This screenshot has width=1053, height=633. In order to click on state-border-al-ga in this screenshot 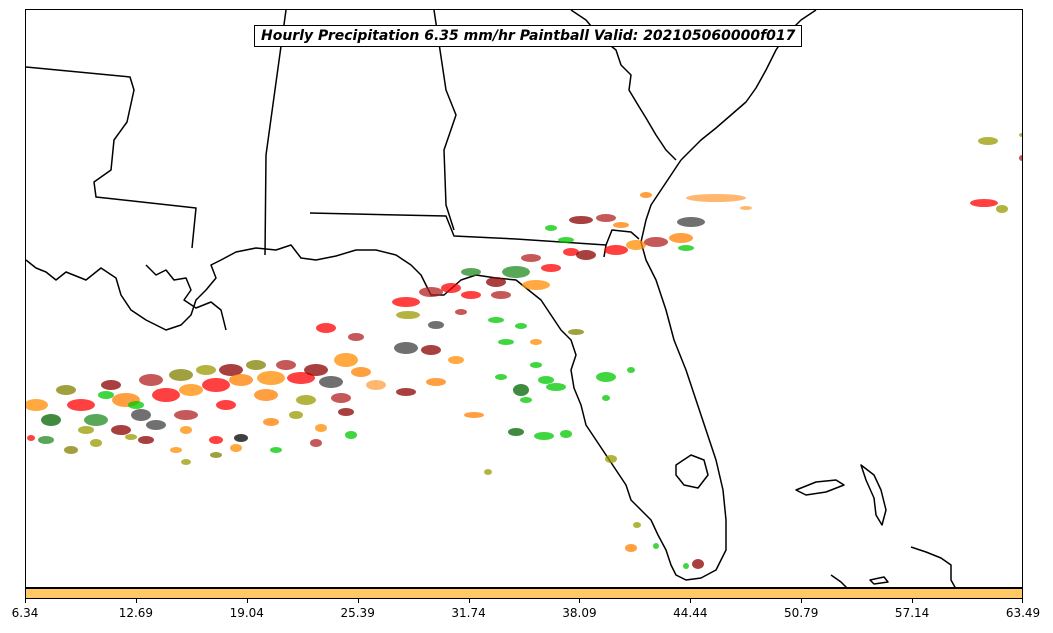, I will do `click(445, 120)`.